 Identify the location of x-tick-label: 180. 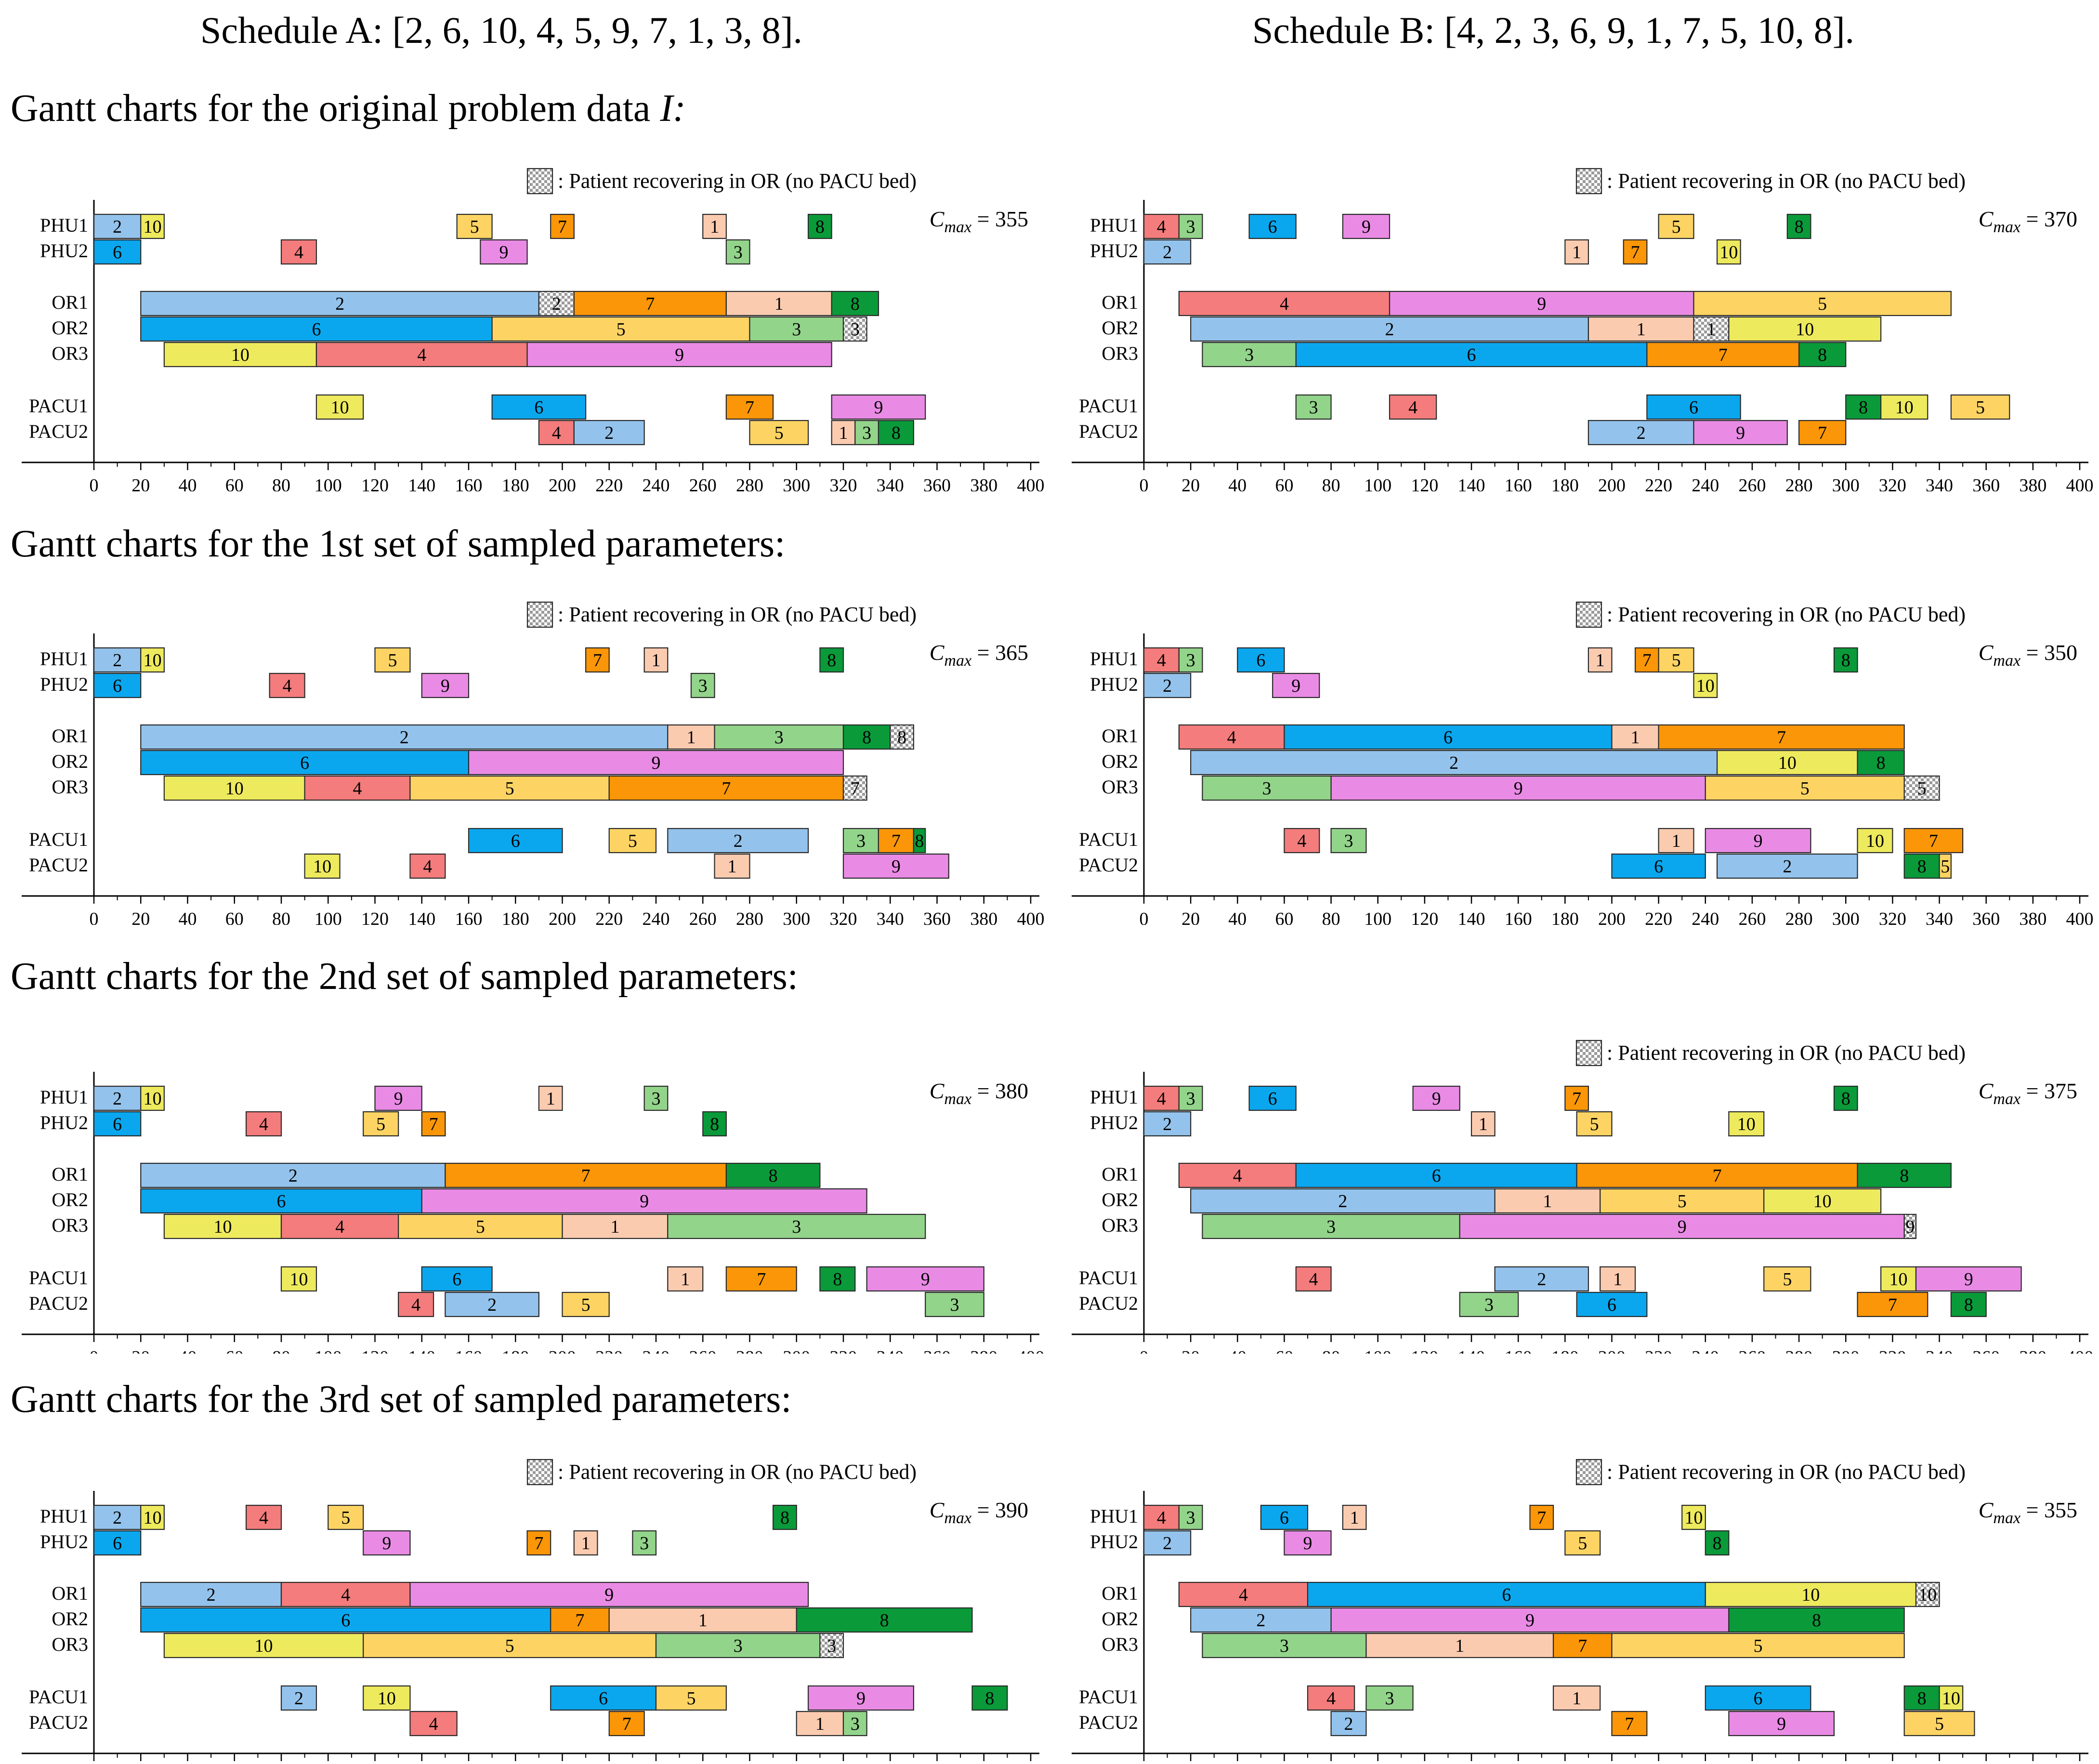
(1565, 1350).